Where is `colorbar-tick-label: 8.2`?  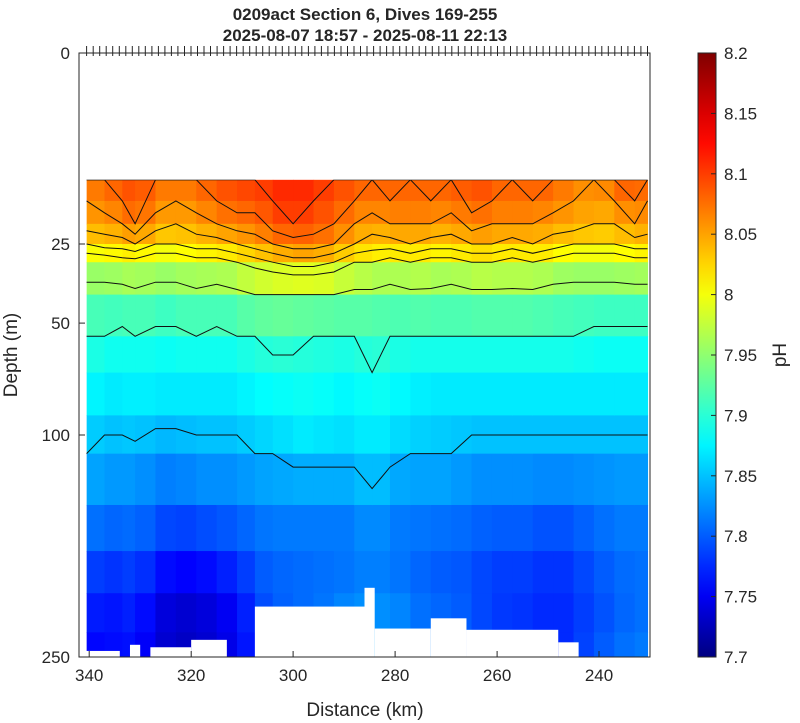 colorbar-tick-label: 8.2 is located at coordinates (736, 53).